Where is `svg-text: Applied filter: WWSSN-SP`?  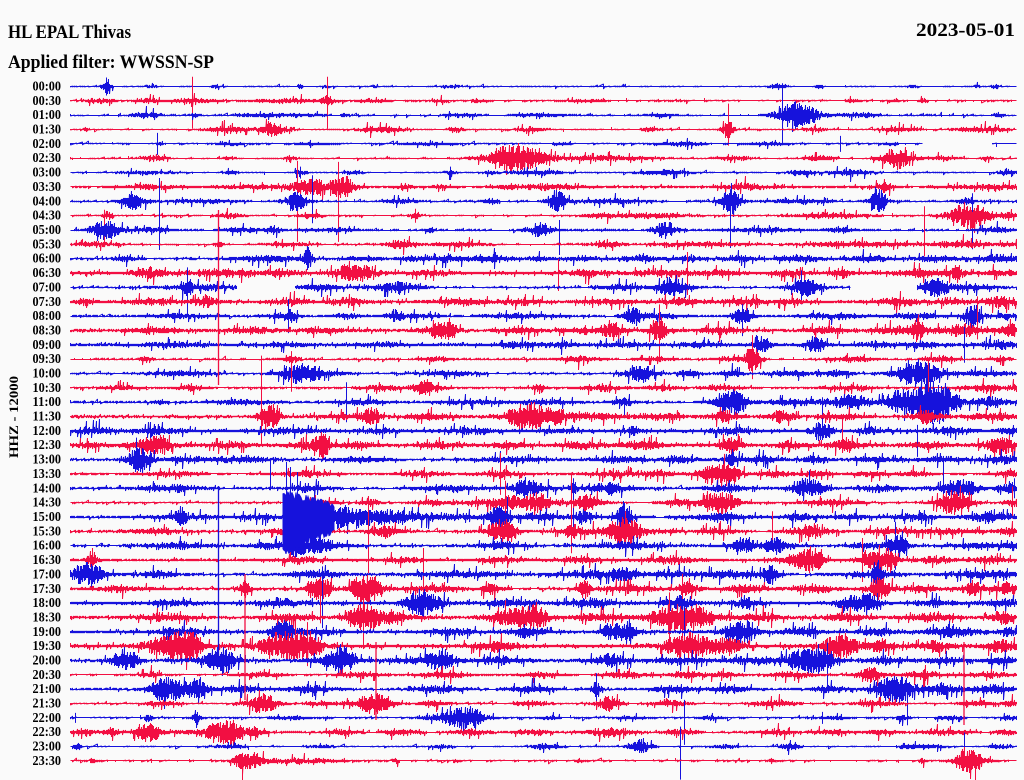 svg-text: Applied filter: WWSSN-SP is located at coordinates (111, 62).